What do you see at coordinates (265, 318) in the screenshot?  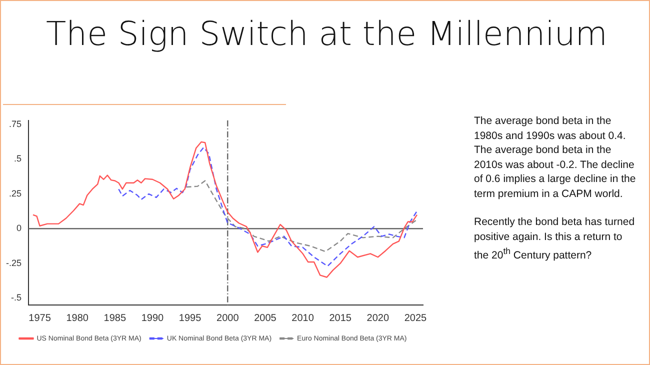 I see `x-tick-label: 2005` at bounding box center [265, 318].